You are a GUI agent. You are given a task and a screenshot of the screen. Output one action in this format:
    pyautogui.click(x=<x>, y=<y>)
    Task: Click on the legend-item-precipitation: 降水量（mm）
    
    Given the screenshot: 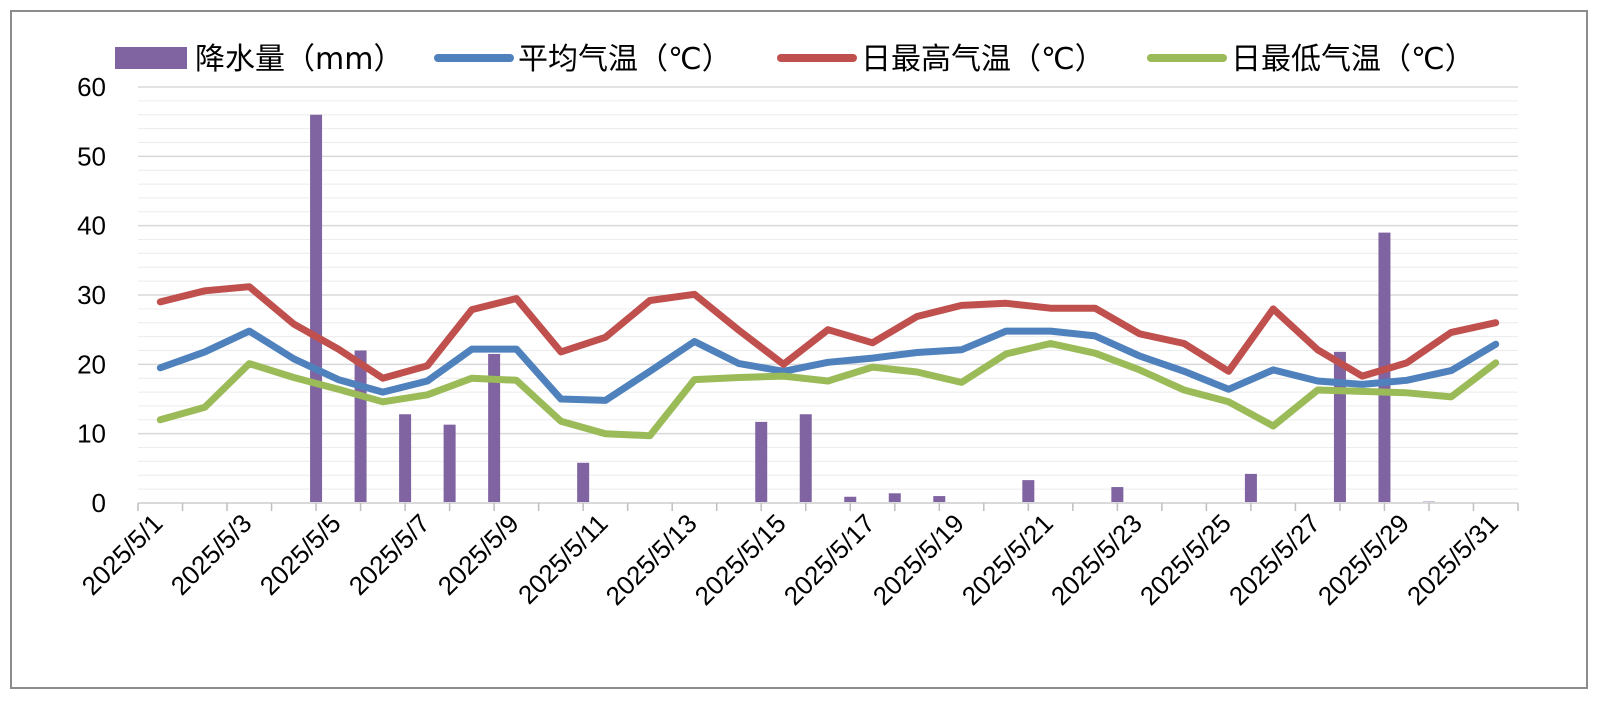 What is the action you would take?
    pyautogui.click(x=259, y=59)
    